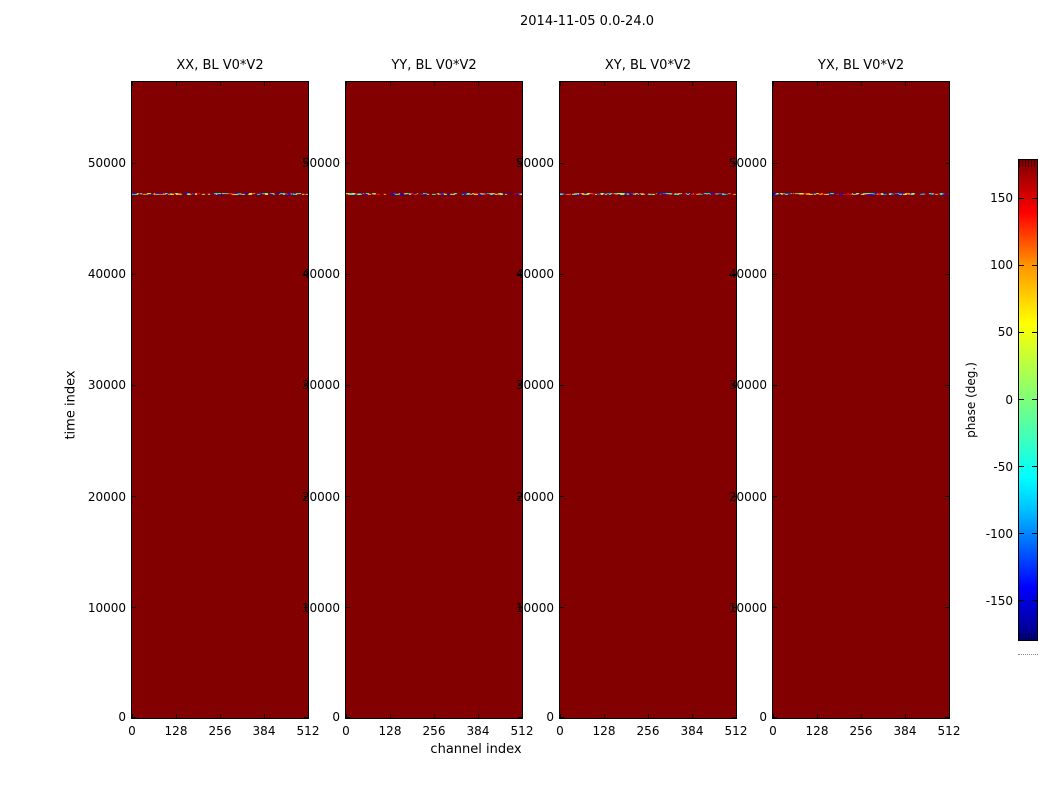 The width and height of the screenshot is (1050, 800). I want to click on x-tick-label: 512, so click(736, 731).